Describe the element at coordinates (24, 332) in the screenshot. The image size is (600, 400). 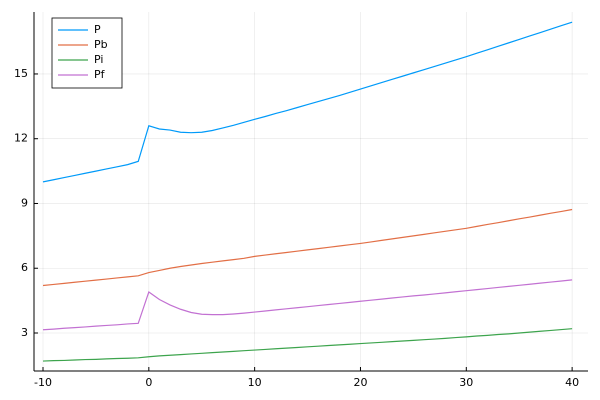
I see `y-tick-label: 3` at that location.